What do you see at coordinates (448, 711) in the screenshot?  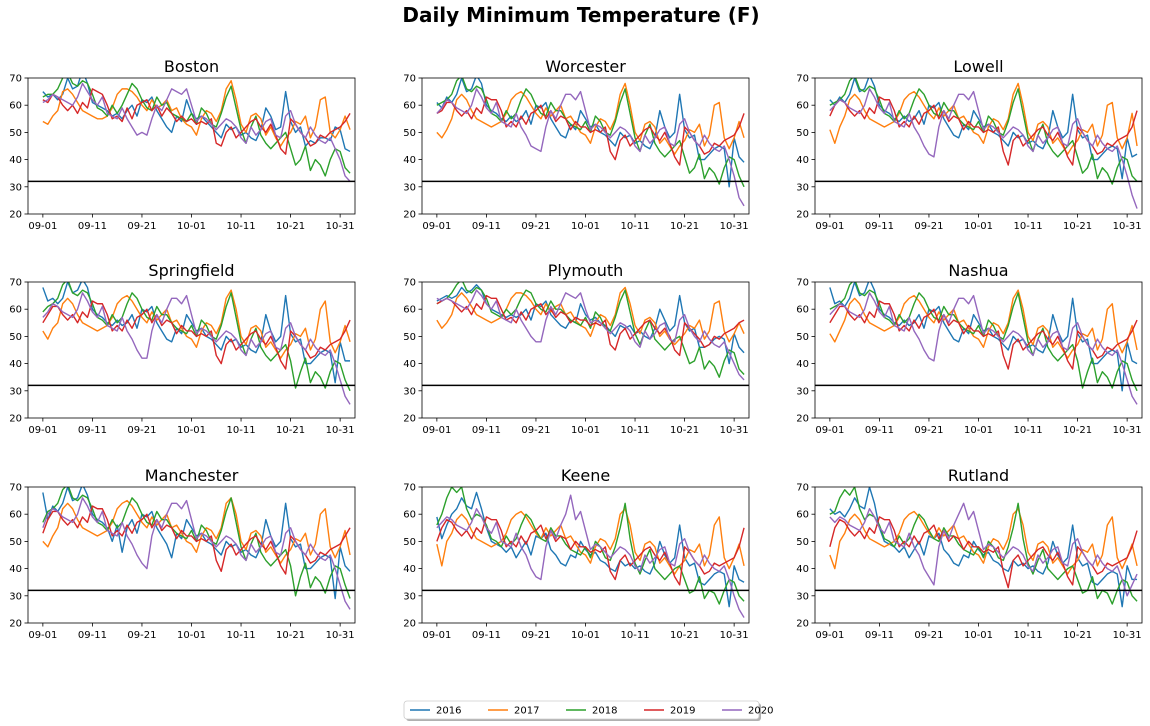 I see `legend-label-2016: 2016` at bounding box center [448, 711].